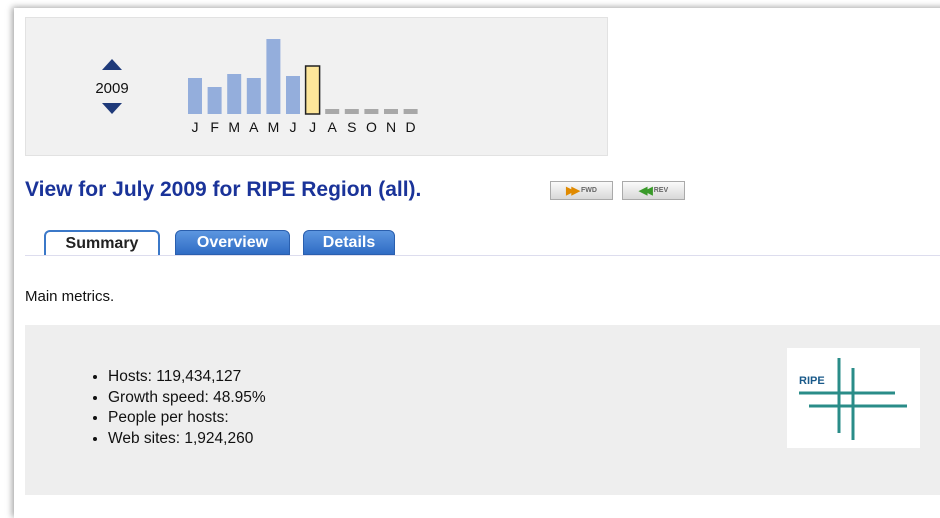  What do you see at coordinates (588, 190) in the screenshot?
I see `fwd-label: FWD` at bounding box center [588, 190].